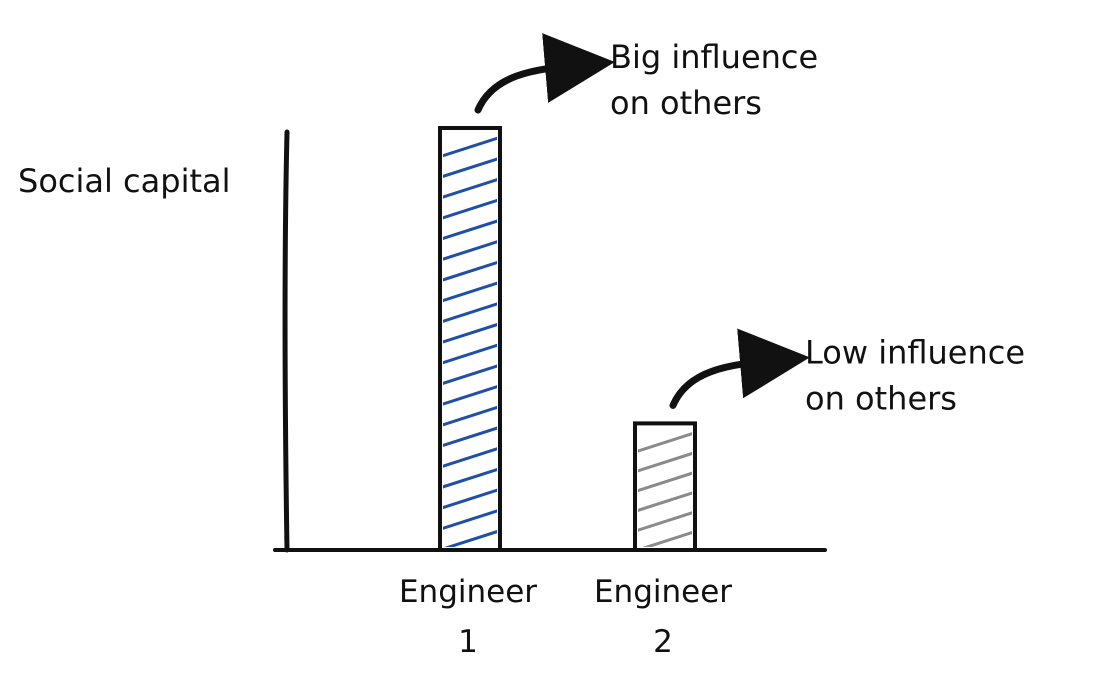 The image size is (1100, 690). What do you see at coordinates (915, 375) in the screenshot?
I see `annotation-text-2: Low influence on others` at bounding box center [915, 375].